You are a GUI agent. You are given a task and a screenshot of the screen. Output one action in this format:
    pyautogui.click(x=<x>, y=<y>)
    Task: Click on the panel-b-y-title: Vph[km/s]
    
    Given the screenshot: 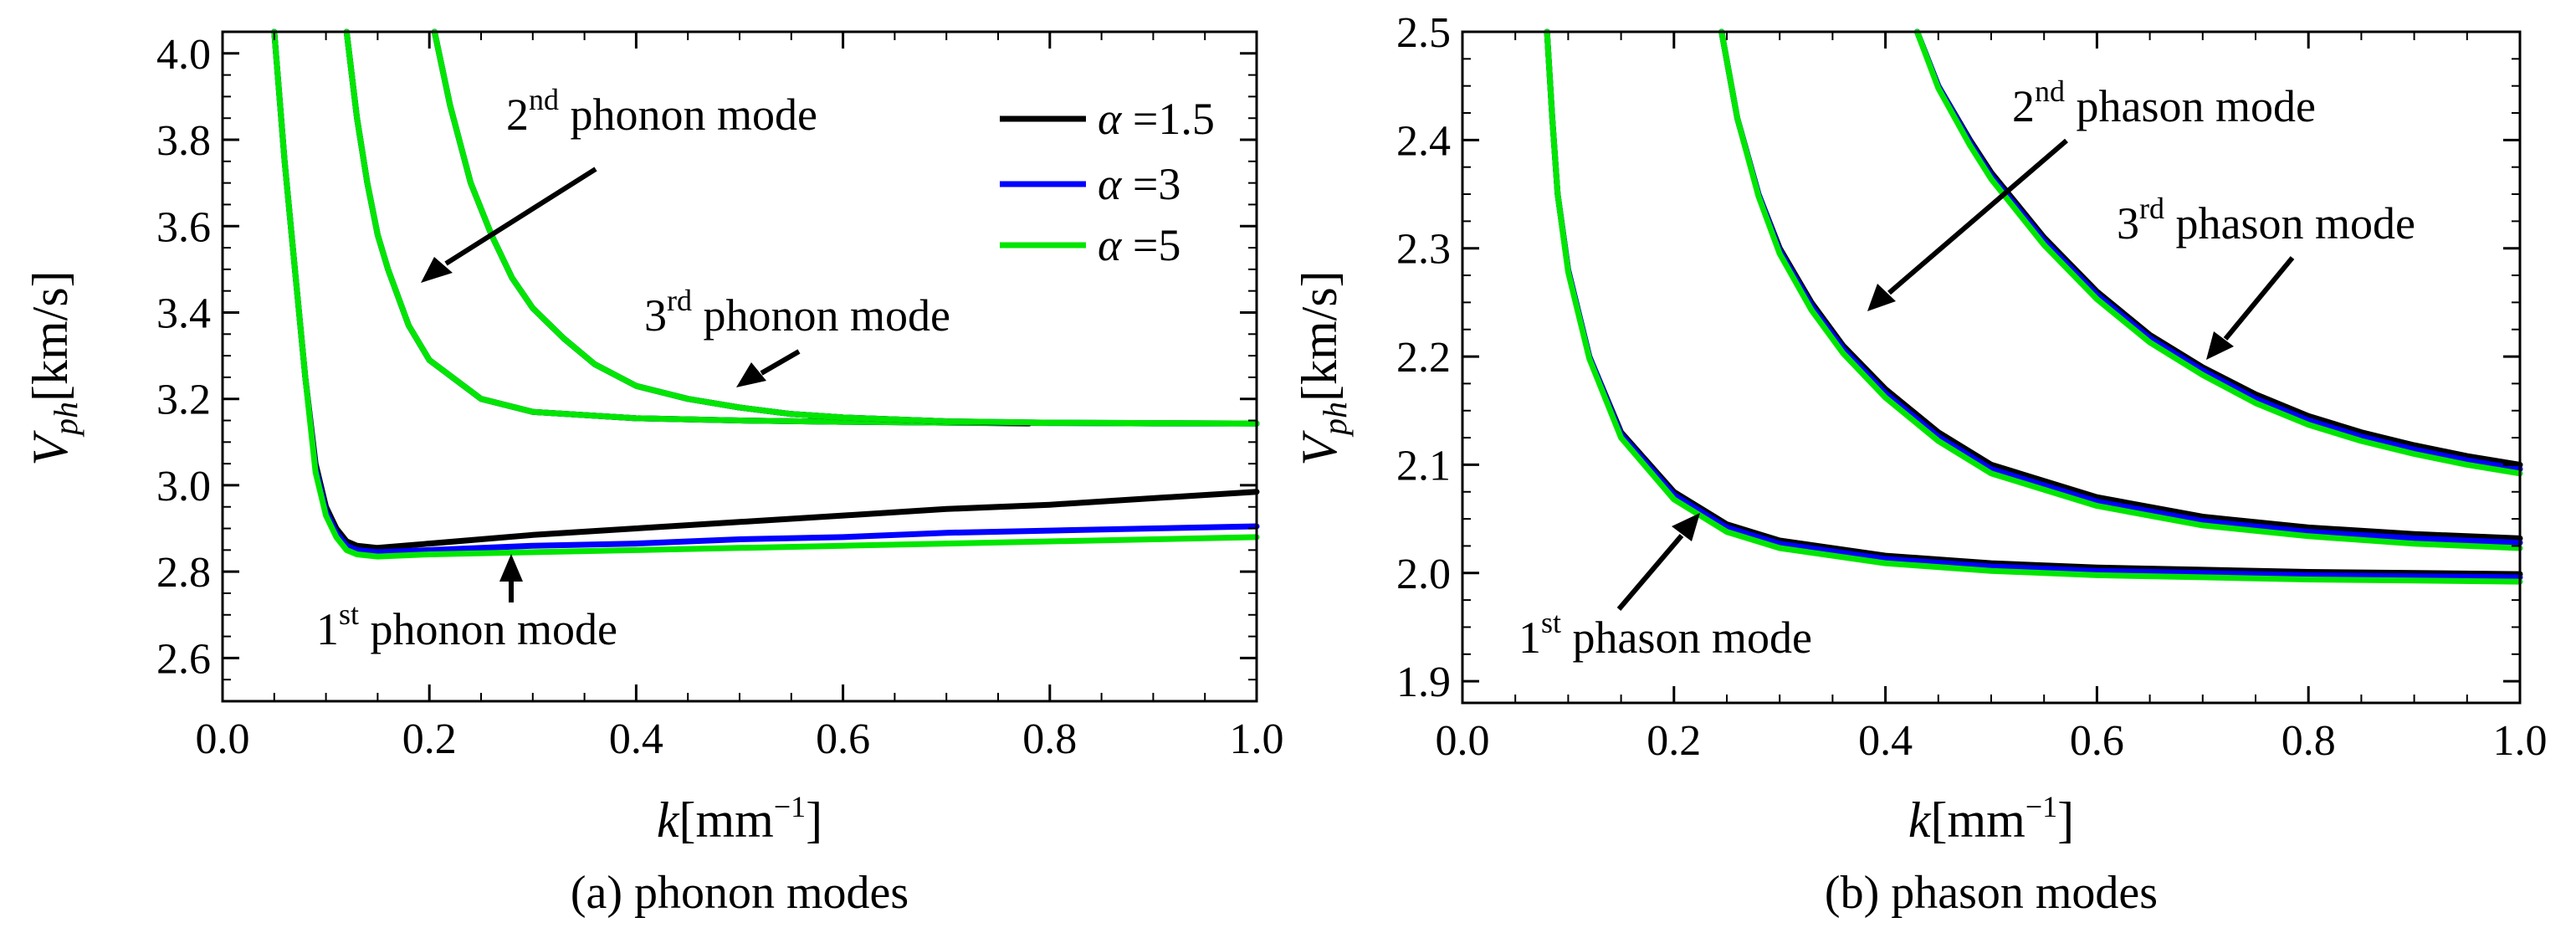 What is the action you would take?
    pyautogui.click(x=1323, y=367)
    